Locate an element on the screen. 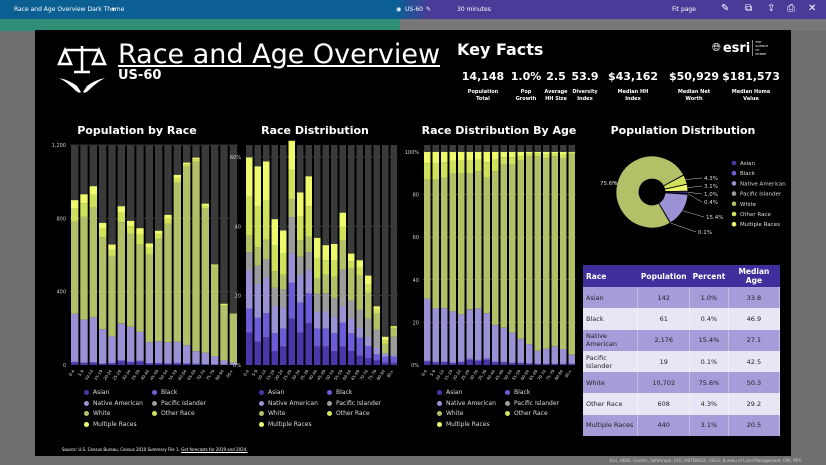 The width and height of the screenshot is (826, 465). print-icon: ⎙ is located at coordinates (791, 8).